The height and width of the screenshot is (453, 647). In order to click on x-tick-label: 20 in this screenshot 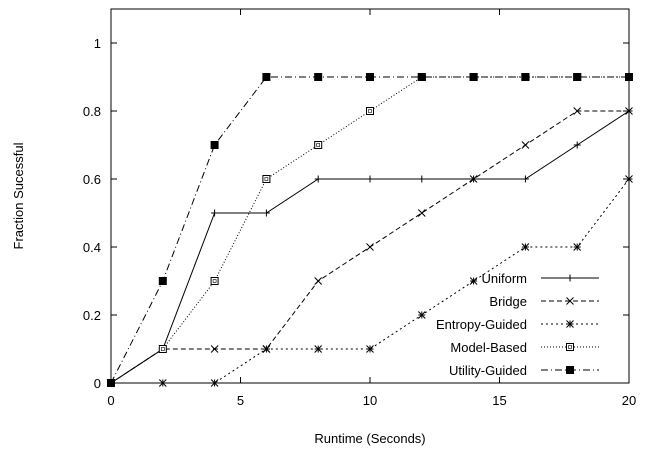, I will do `click(629, 400)`.